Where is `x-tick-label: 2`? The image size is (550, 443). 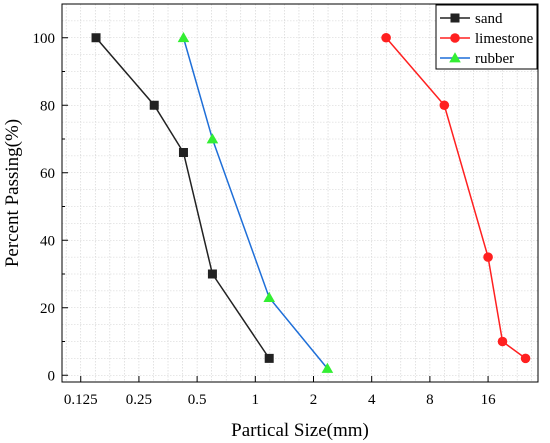
x-tick-label: 2 is located at coordinates (314, 400).